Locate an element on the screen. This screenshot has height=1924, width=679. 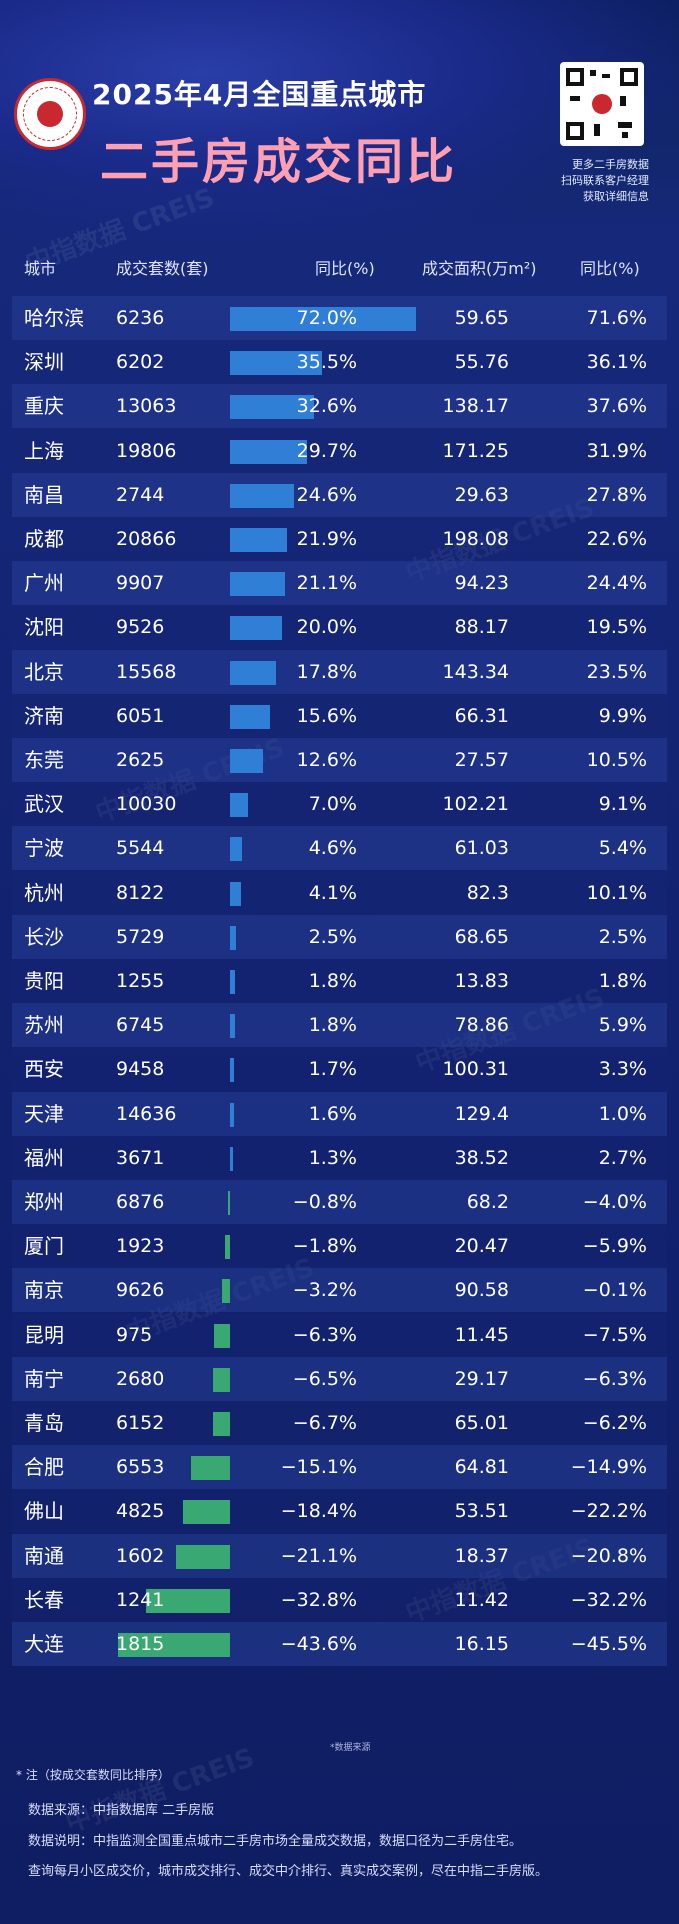
table-row: 合肥 6553 −15.1% 64.81 −14.9% is located at coordinates (339, 1467).